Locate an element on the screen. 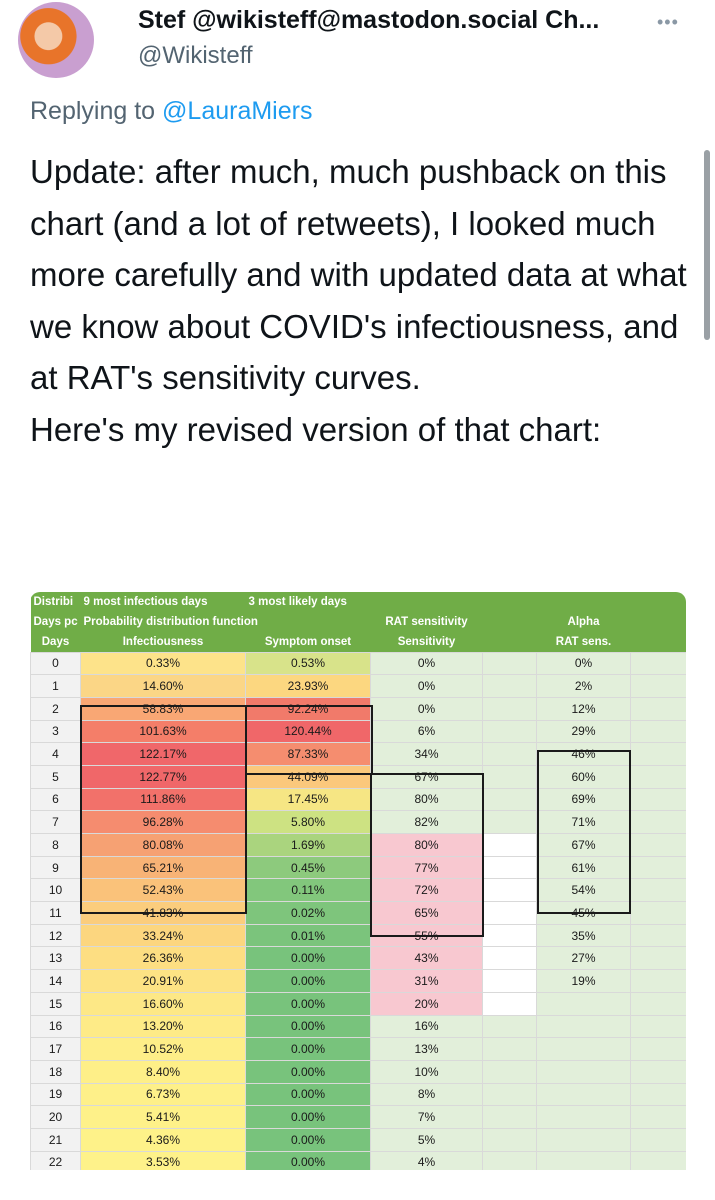 This screenshot has height=1200, width=715. scrollbar is located at coordinates (707, 245).